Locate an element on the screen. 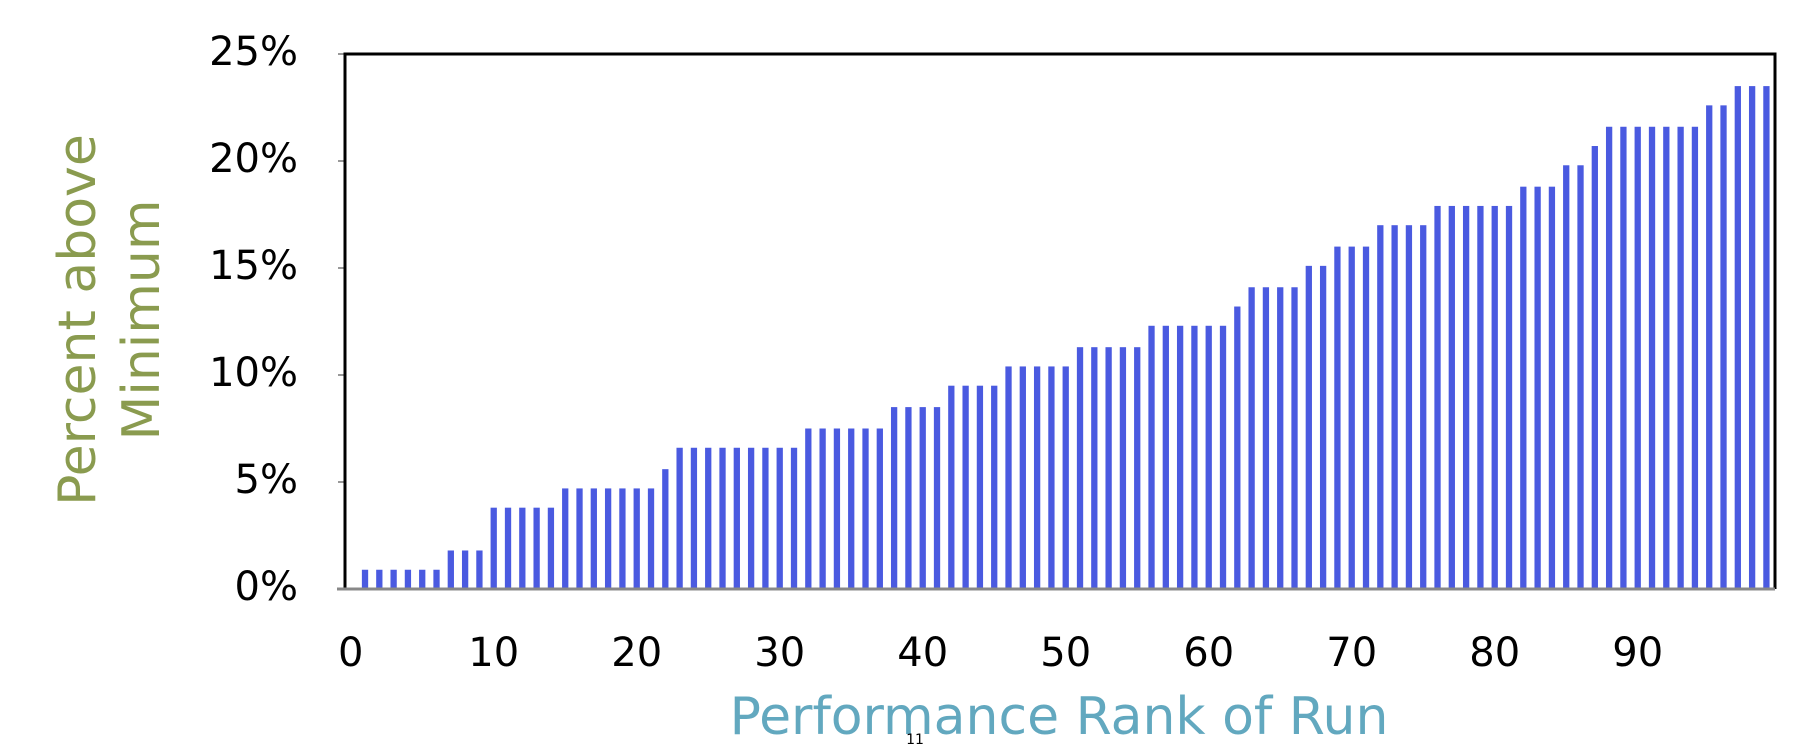  y-tick-label: 10% is located at coordinates (253, 373).